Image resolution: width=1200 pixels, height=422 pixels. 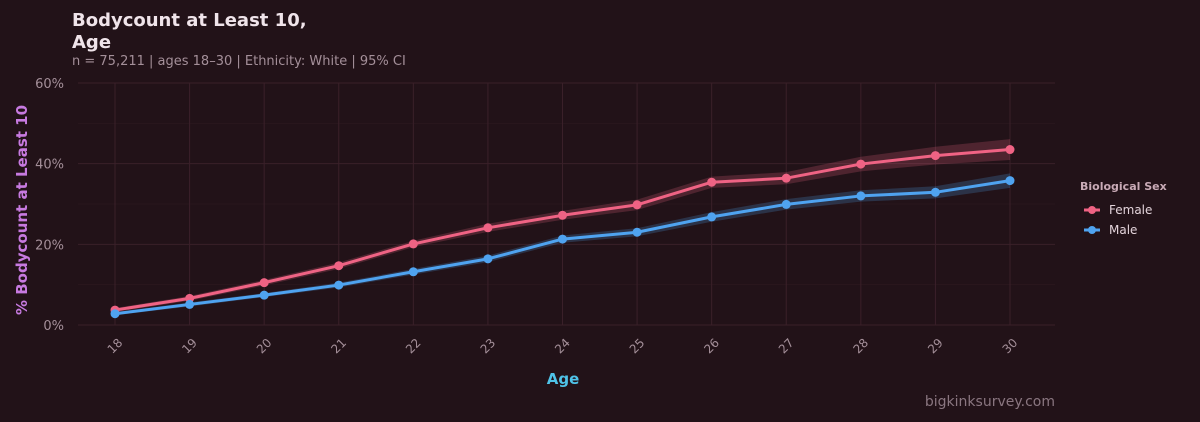 I want to click on legend-item-male: Male, so click(x=1110, y=230).